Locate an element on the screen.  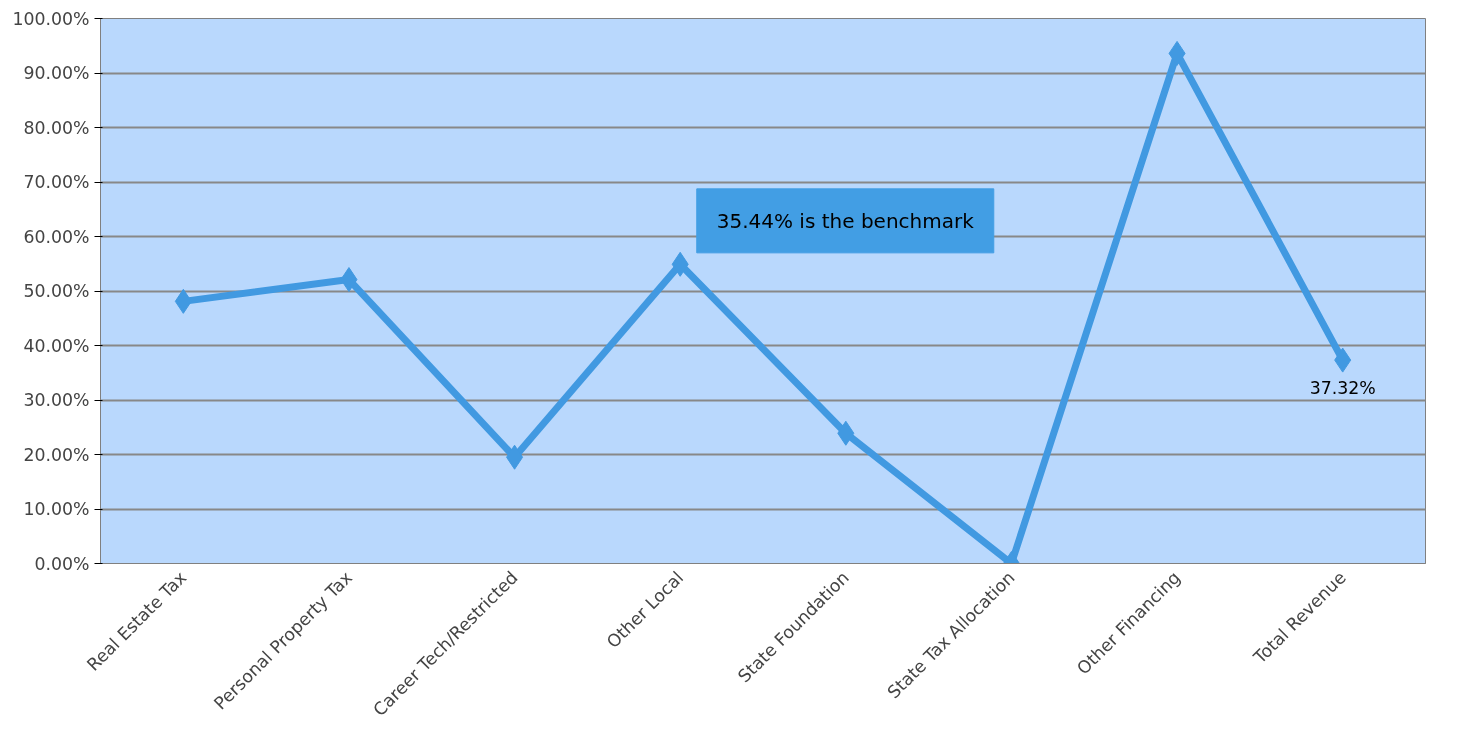
y-tick-label: 0.00% is located at coordinates (62, 563).